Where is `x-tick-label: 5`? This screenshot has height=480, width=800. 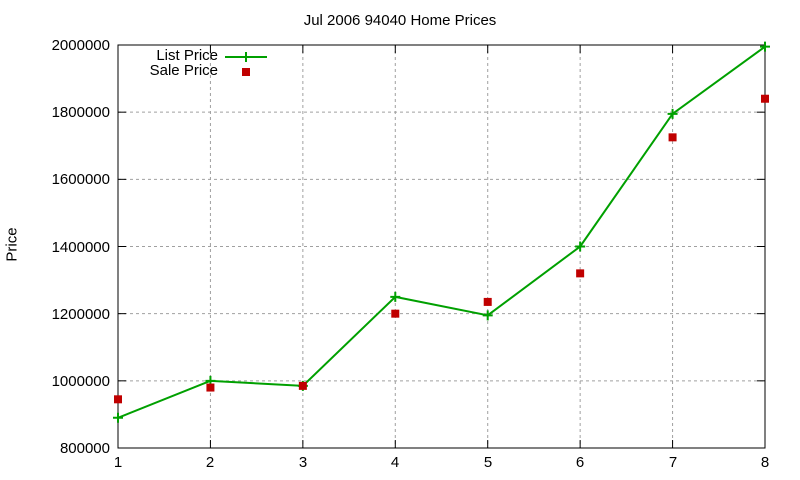
x-tick-label: 5 is located at coordinates (488, 462).